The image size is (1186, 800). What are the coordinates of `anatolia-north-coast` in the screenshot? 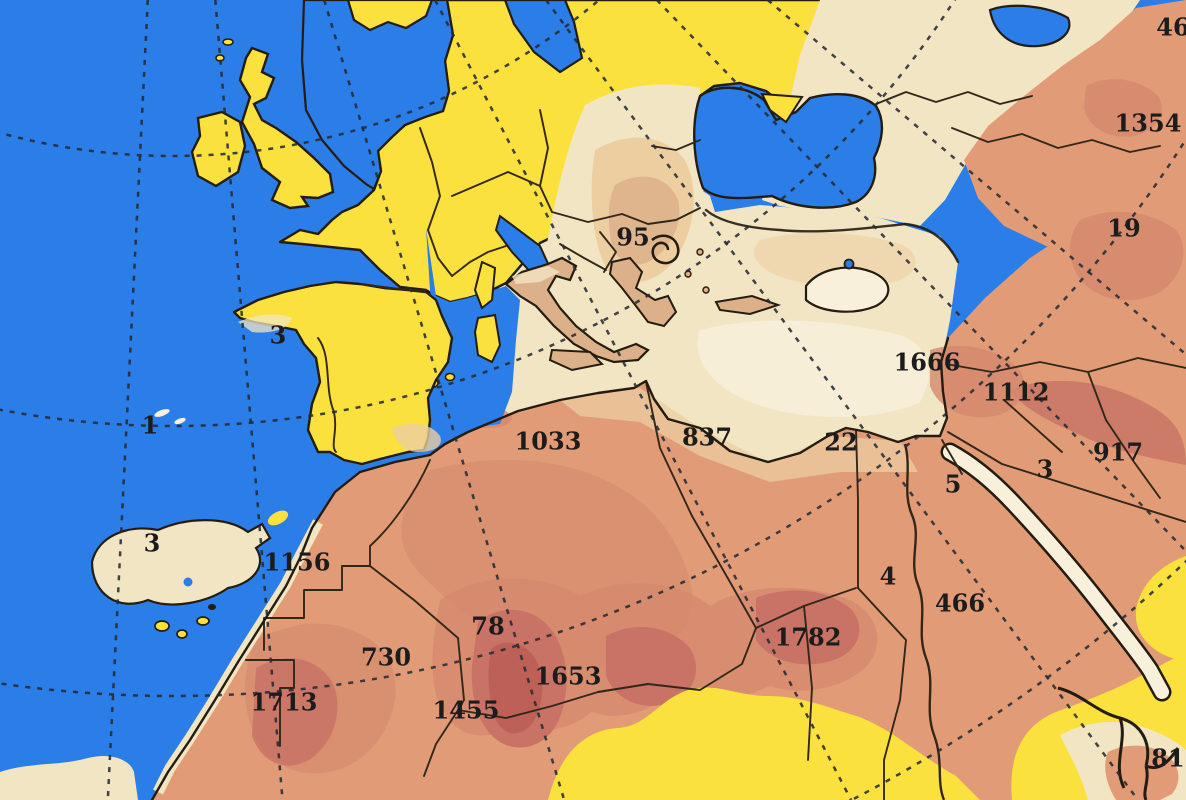 It's located at (832, 236).